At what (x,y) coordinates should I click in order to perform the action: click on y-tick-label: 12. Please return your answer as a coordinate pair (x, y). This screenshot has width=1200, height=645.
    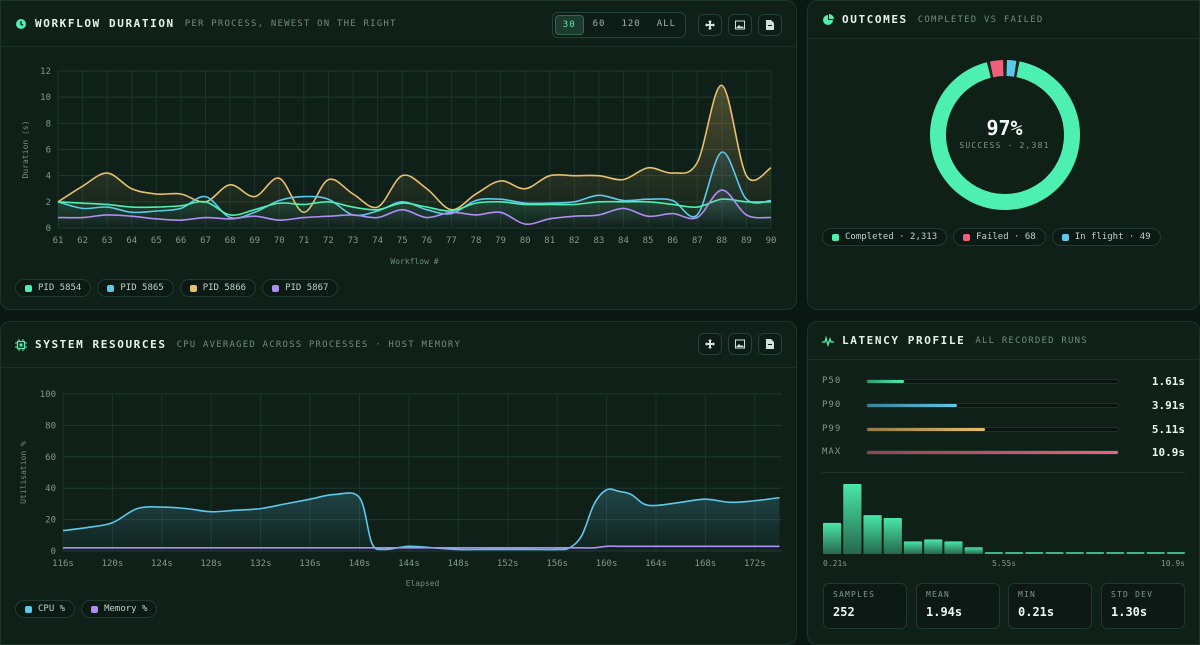
    Looking at the image, I should click on (45, 72).